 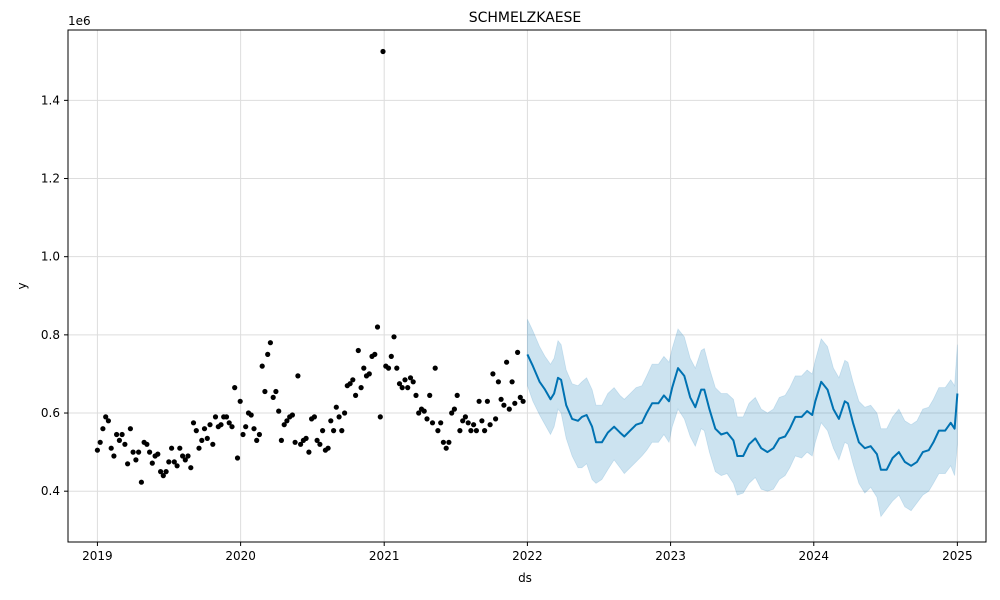 I want to click on y-tick-label: 1.2, so click(x=50, y=179).